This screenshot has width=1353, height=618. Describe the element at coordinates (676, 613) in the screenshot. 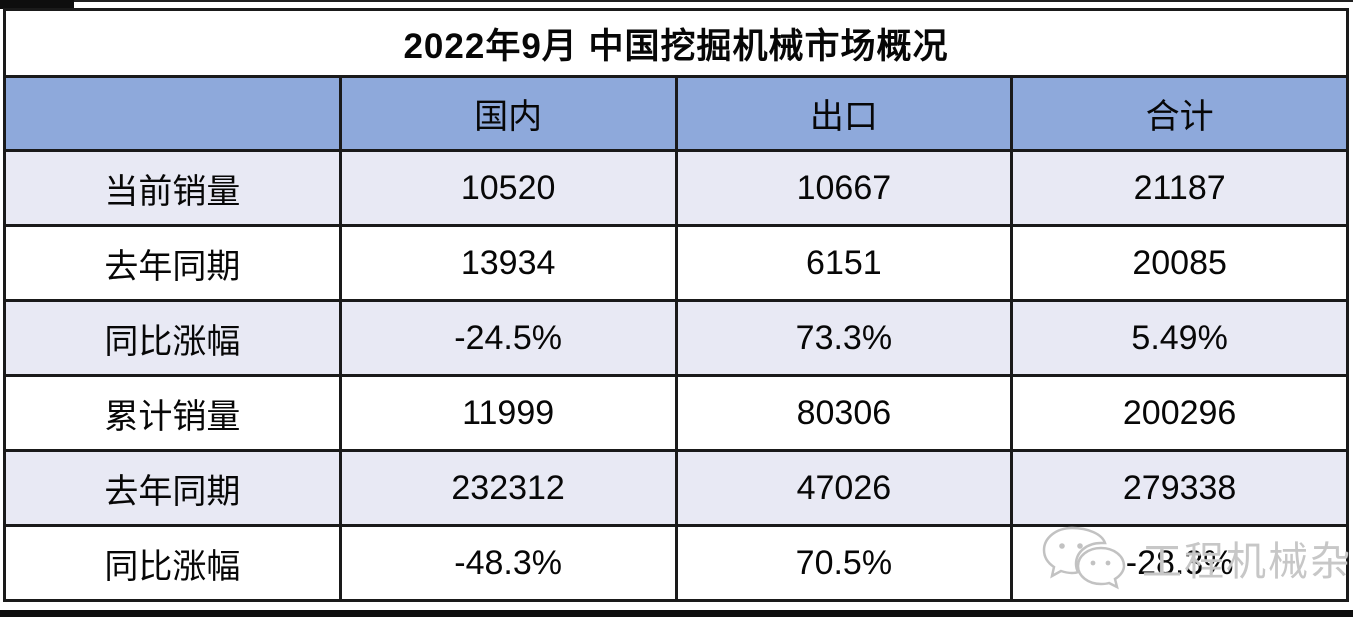

I see `bottom-border-bar` at that location.